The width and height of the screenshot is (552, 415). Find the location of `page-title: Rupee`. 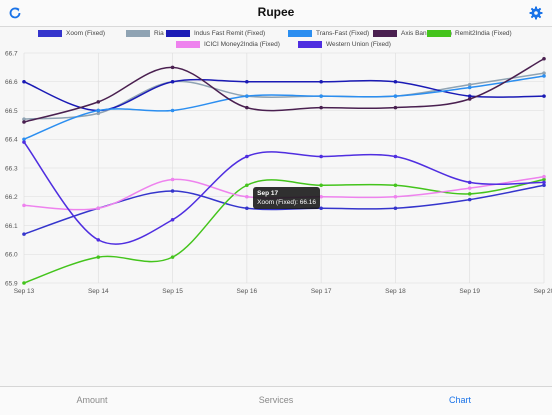

page-title: Rupee is located at coordinates (276, 12).